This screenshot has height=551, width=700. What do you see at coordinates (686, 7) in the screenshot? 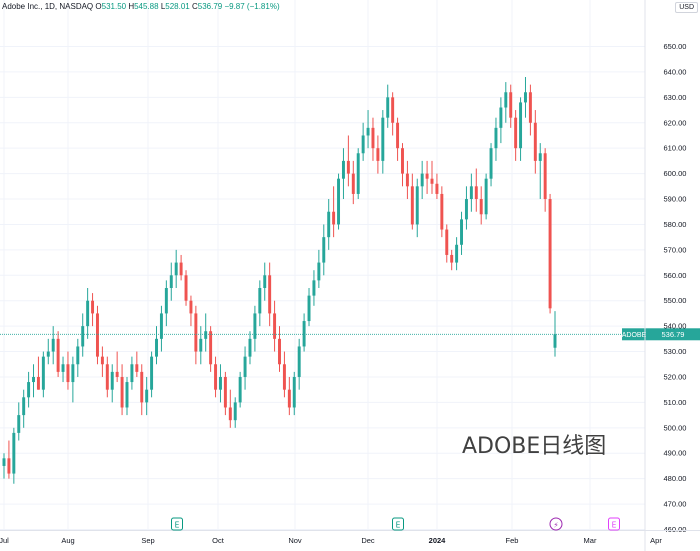
I see `currency-badge: USD` at bounding box center [686, 7].